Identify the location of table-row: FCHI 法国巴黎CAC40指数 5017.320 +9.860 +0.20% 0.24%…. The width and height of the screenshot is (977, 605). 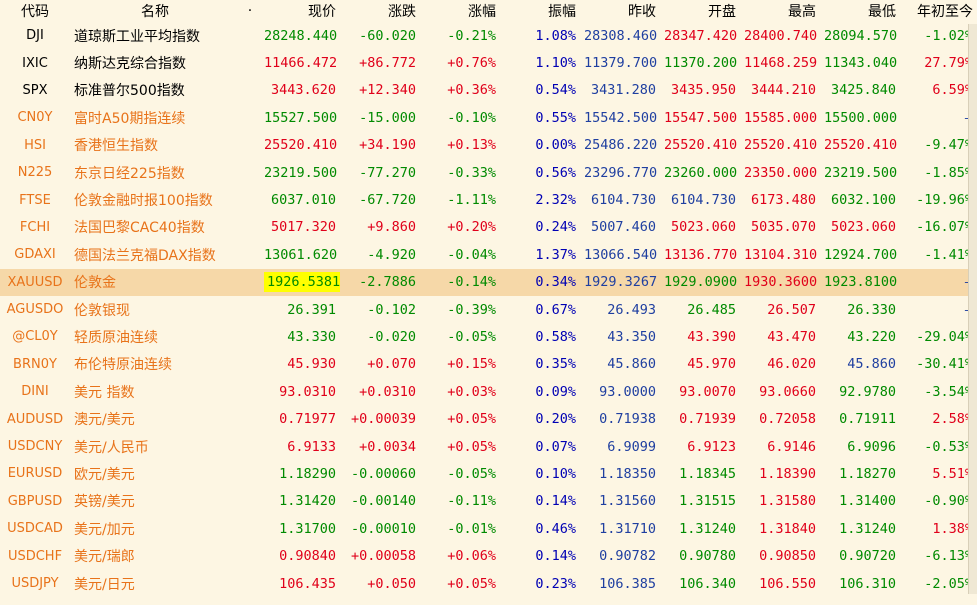
(488, 227).